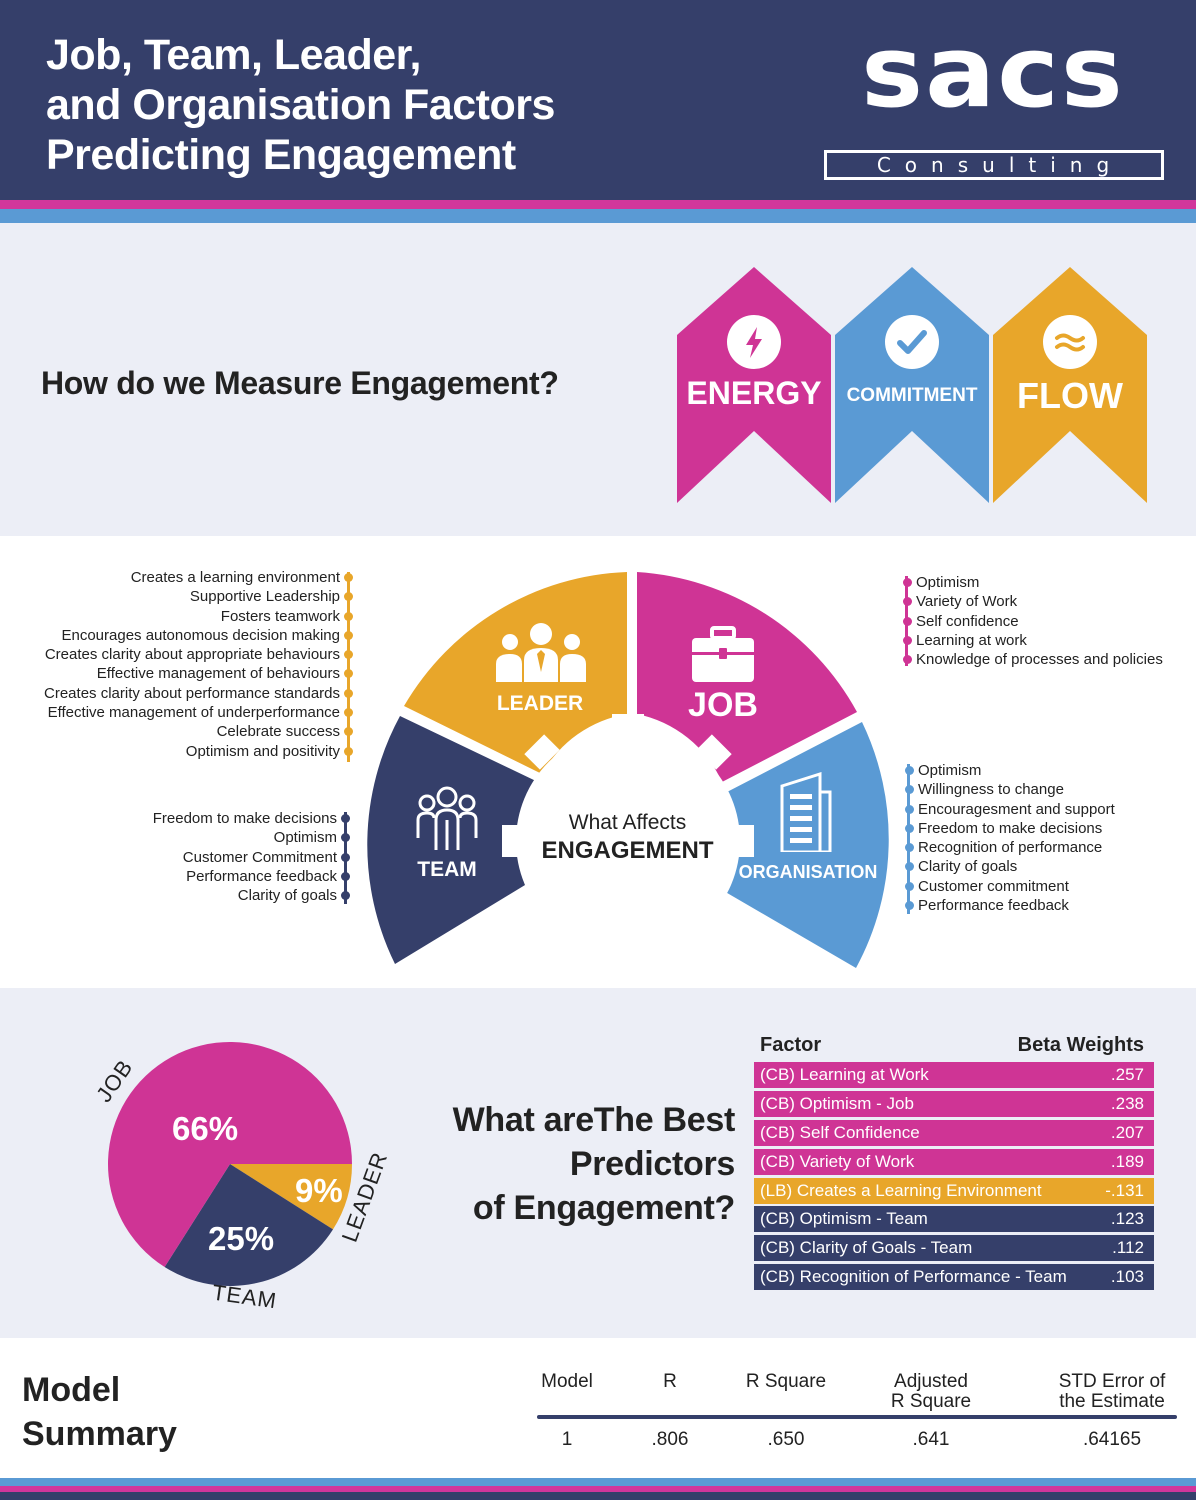  What do you see at coordinates (954, 1103) in the screenshot?
I see `beta-table-row: (CB) Optimism - Job .238` at bounding box center [954, 1103].